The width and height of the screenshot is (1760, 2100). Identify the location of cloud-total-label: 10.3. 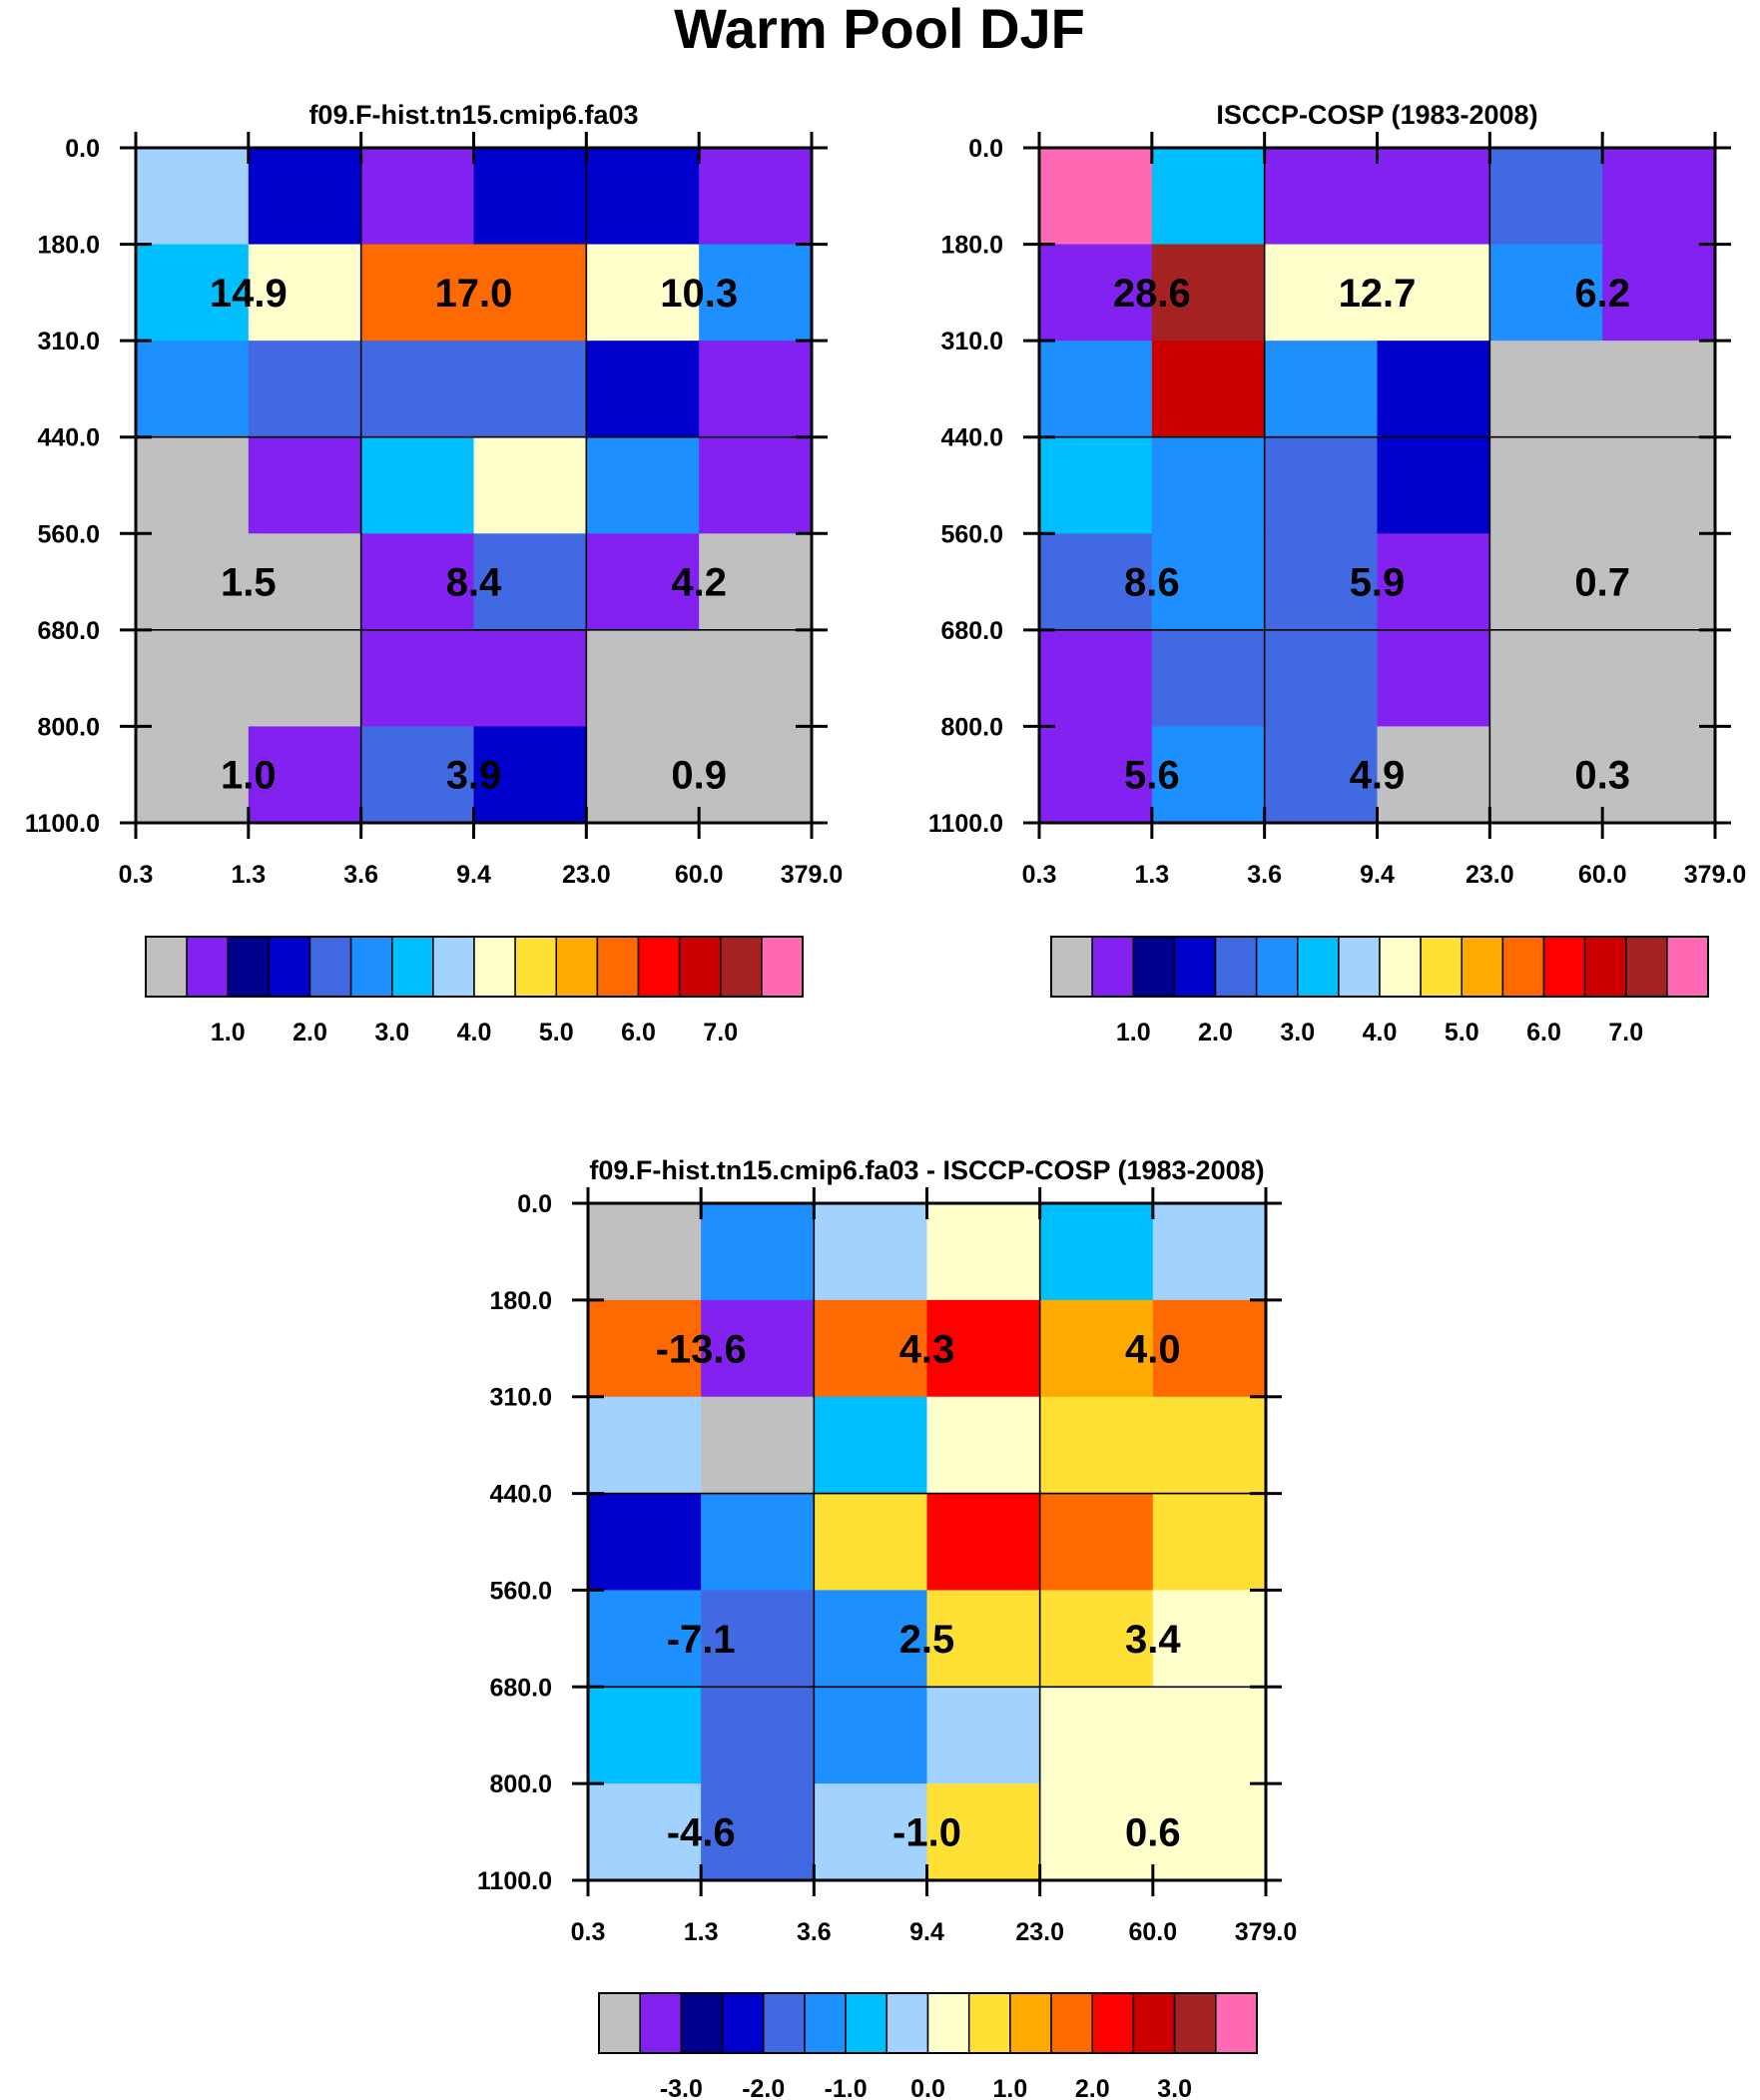
(699, 294).